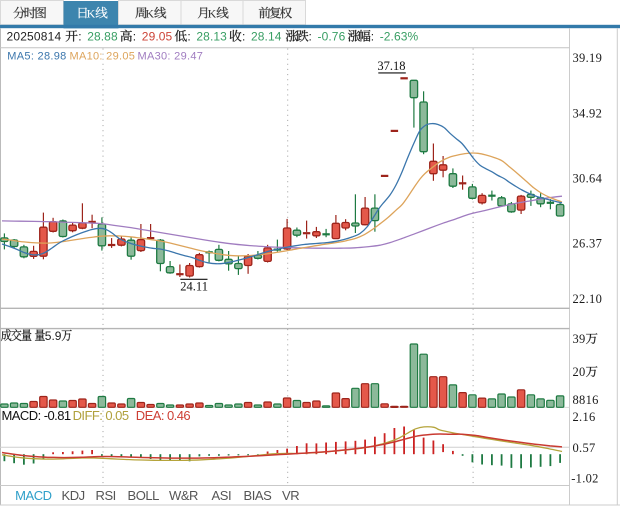 This screenshot has width=620, height=506. I want to click on svg-text: RSI, so click(106, 495).